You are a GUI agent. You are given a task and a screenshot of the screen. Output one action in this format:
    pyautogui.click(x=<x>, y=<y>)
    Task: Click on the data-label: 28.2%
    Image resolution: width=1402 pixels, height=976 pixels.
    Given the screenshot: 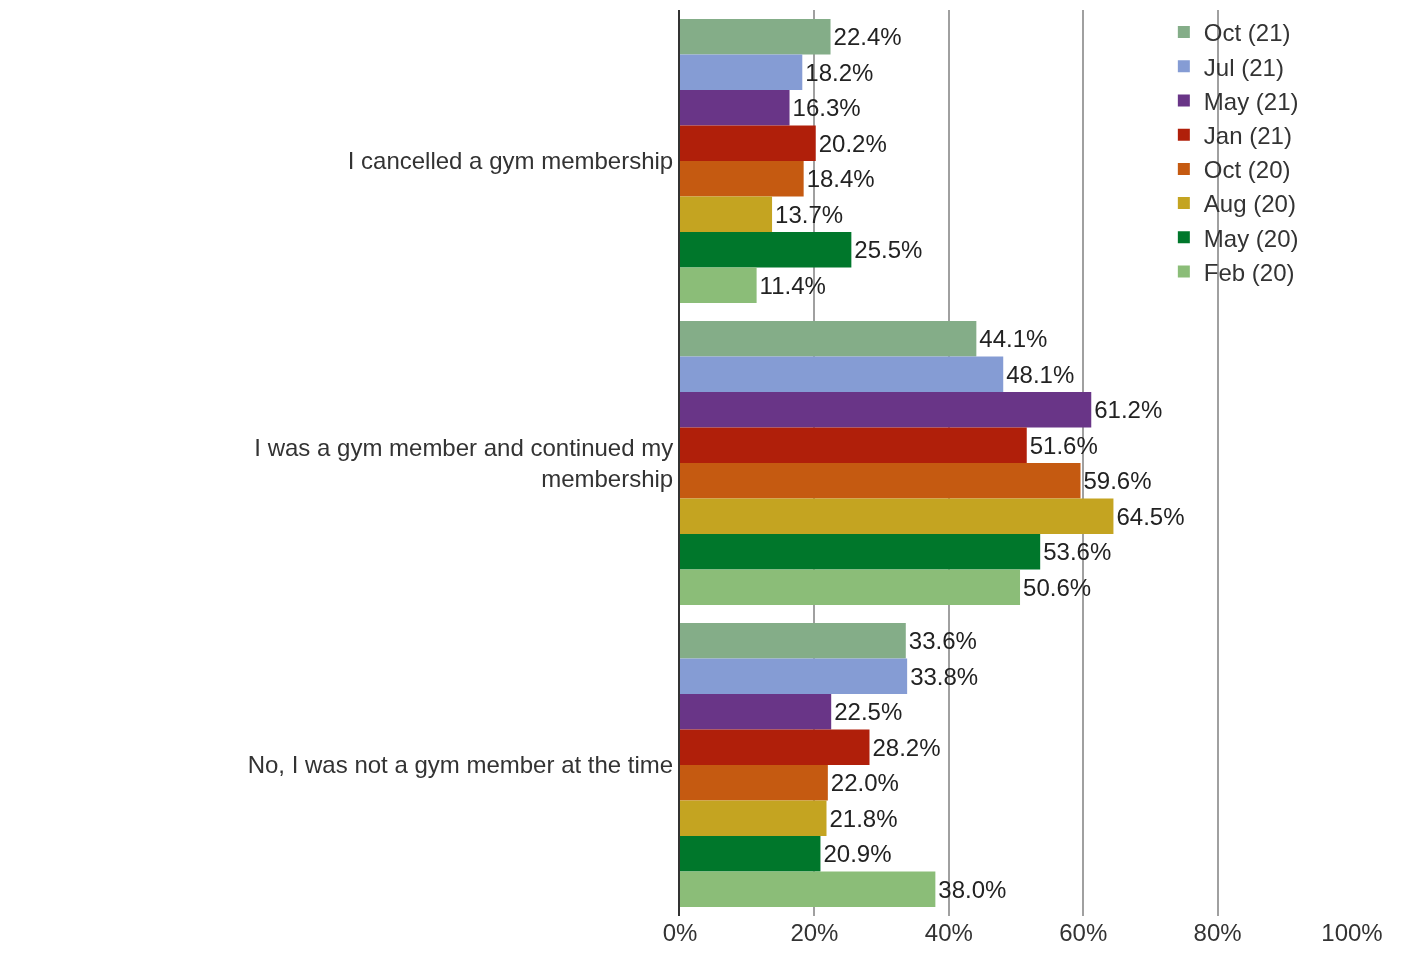 What is the action you would take?
    pyautogui.click(x=906, y=747)
    